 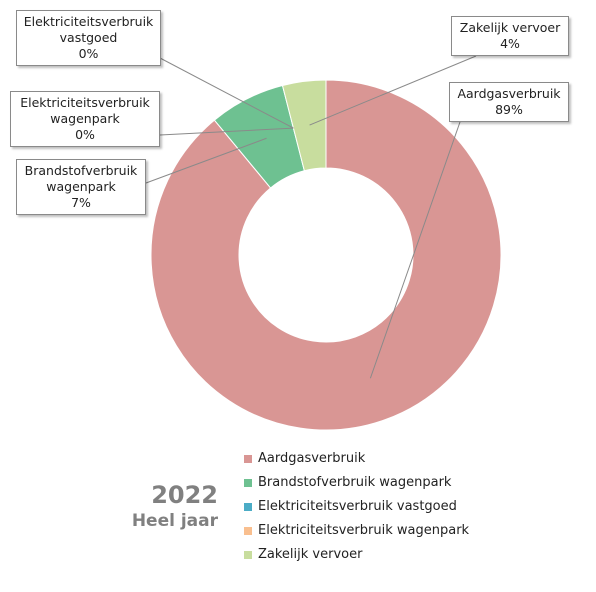 I want to click on callout-elektriciteit-wagenpark: Elektriciteitsverbruik wagenpark 0%, so click(x=85, y=119).